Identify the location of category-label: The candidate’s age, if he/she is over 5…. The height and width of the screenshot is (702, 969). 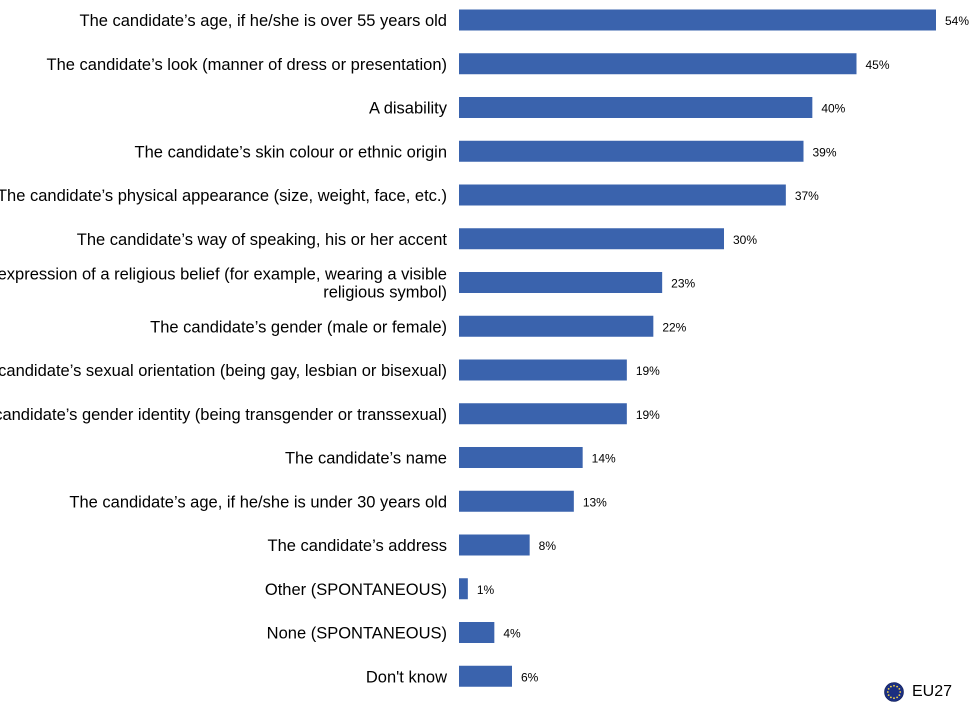
(263, 21).